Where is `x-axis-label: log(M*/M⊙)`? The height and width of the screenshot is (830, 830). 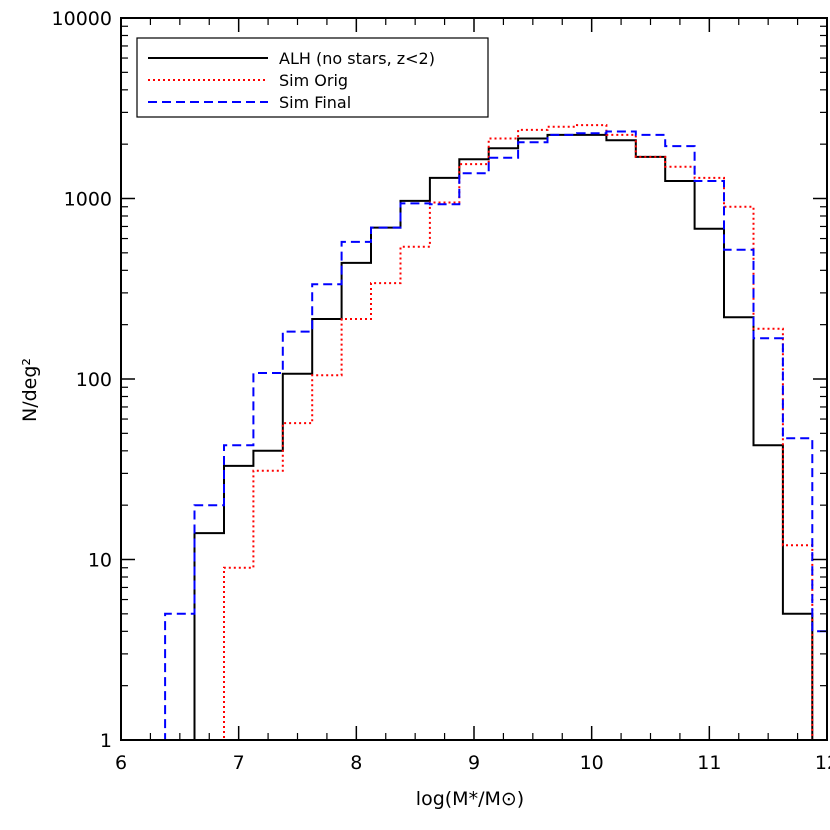
x-axis-label: log(M*/M⊙) is located at coordinates (470, 799).